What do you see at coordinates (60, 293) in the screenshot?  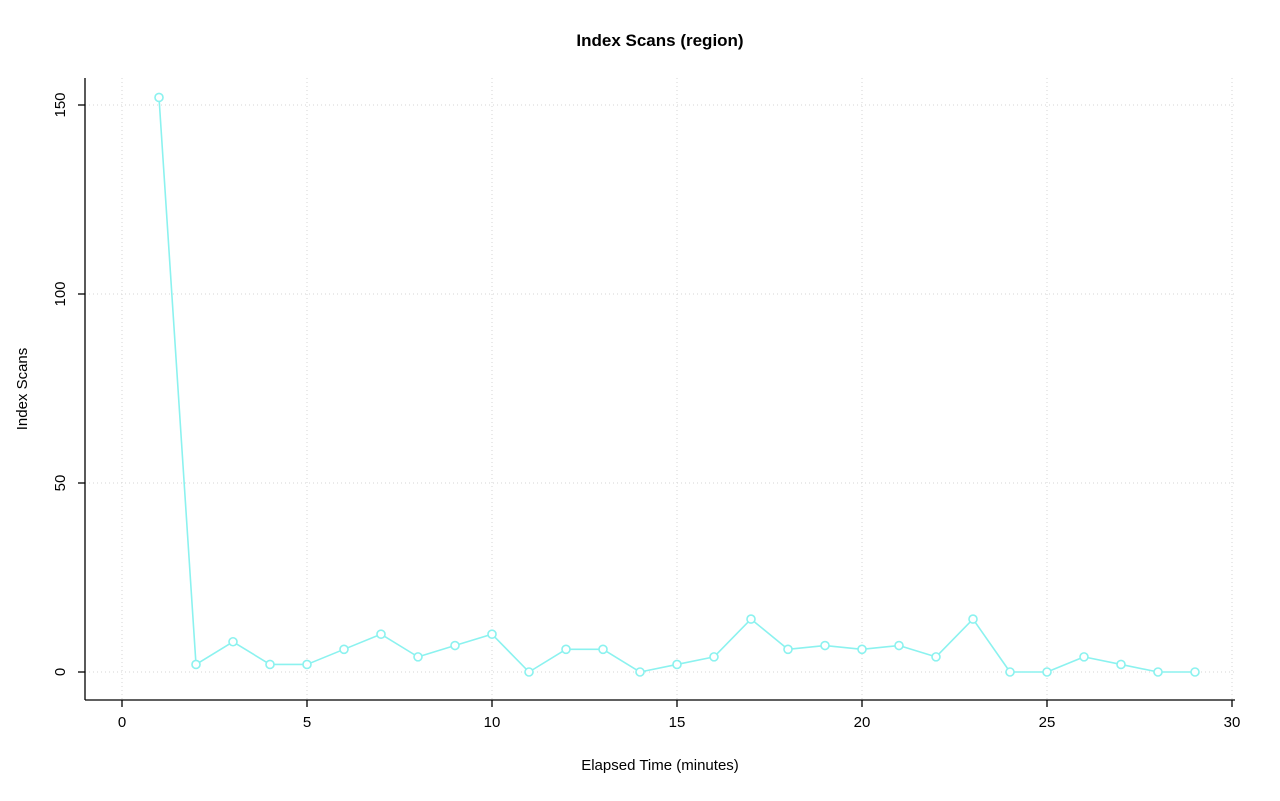 I see `y-tick-label: 100` at bounding box center [60, 293].